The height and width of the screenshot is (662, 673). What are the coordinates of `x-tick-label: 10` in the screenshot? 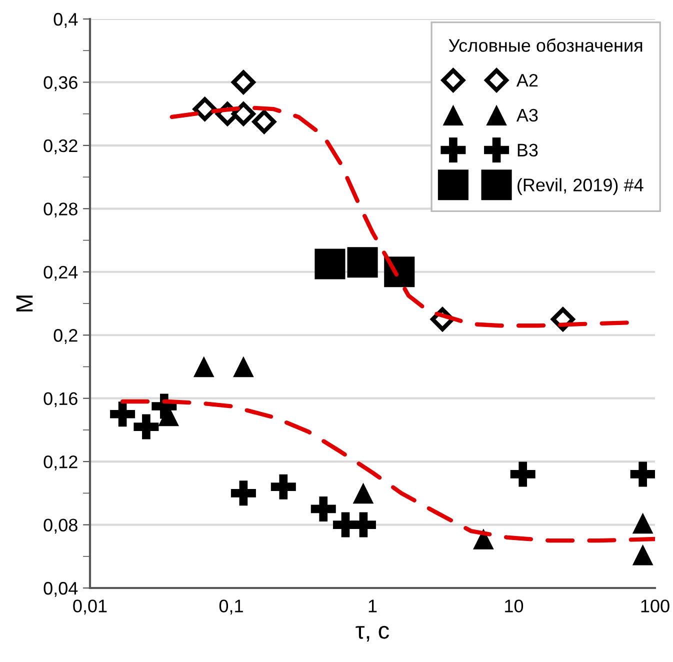 It's located at (514, 606).